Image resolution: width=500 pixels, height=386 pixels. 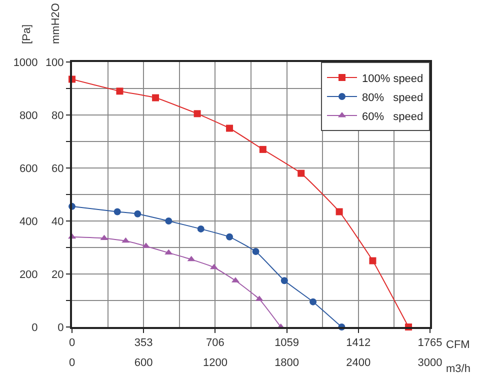 I want to click on y-tick-label: 1000, so click(x=25, y=62).